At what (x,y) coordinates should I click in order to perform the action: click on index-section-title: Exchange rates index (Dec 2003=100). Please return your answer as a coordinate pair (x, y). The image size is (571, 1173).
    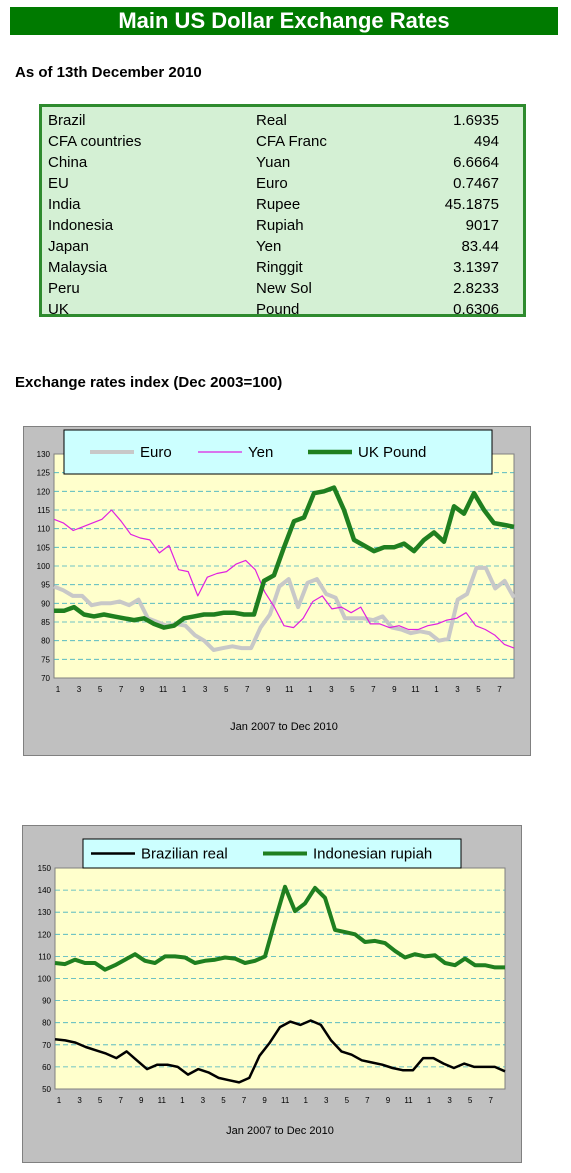
    Looking at the image, I should click on (149, 382).